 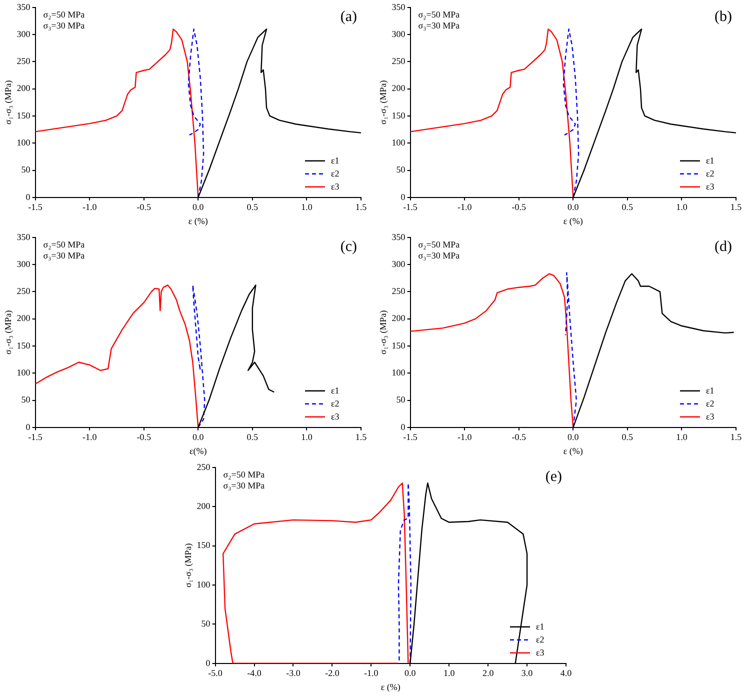 What do you see at coordinates (332, 673) in the screenshot?
I see `x-tick-label: -2.0` at bounding box center [332, 673].